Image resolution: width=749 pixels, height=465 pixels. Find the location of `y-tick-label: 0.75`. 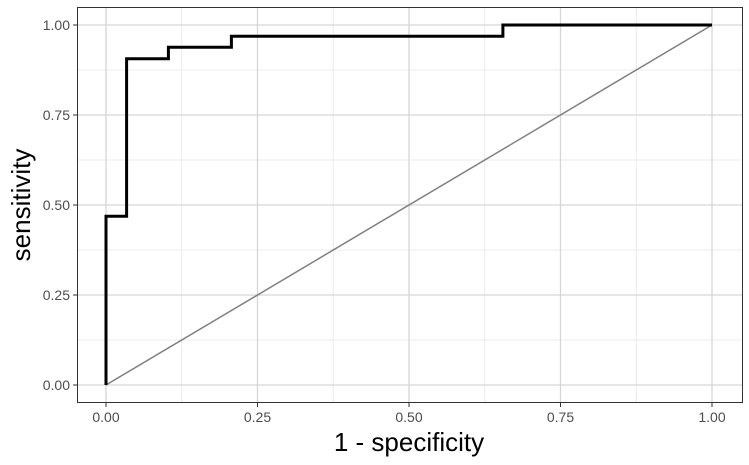

y-tick-label: 0.75 is located at coordinates (56, 115).